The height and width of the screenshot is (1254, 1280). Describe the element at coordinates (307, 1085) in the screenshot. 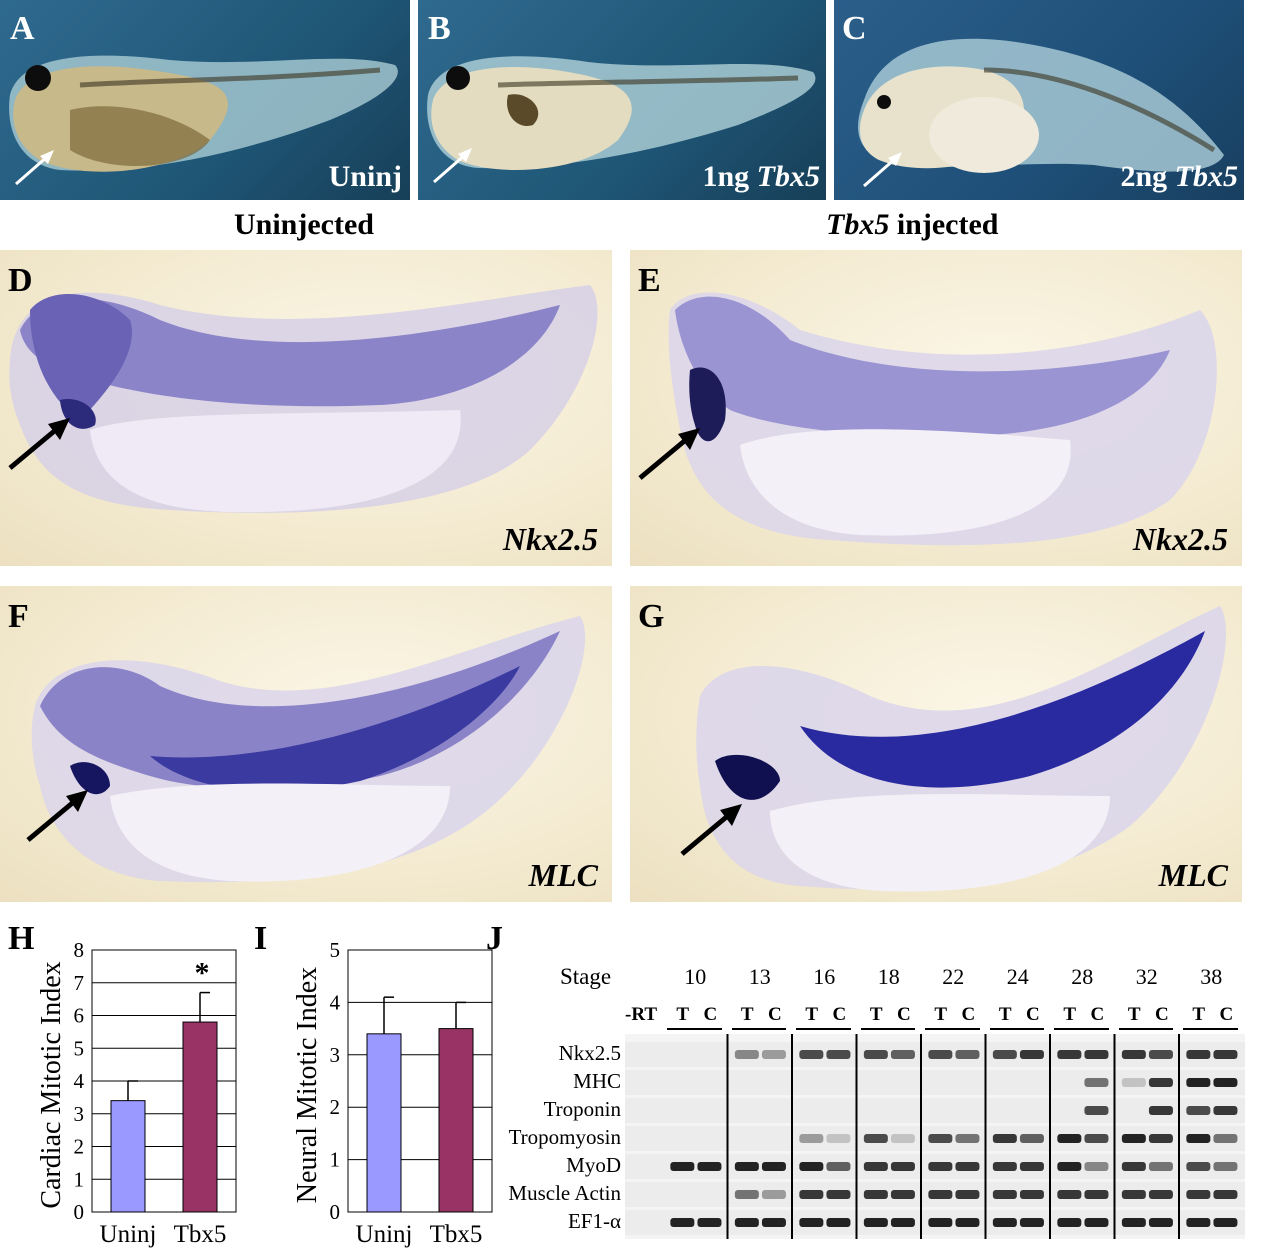

I see `y-axis-label: Neural Mitotic Index` at that location.